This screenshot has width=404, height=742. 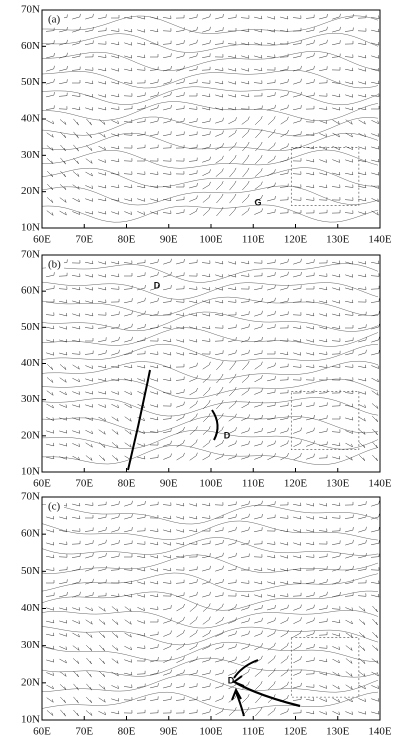 I want to click on panel-label: (b), so click(x=54, y=265).